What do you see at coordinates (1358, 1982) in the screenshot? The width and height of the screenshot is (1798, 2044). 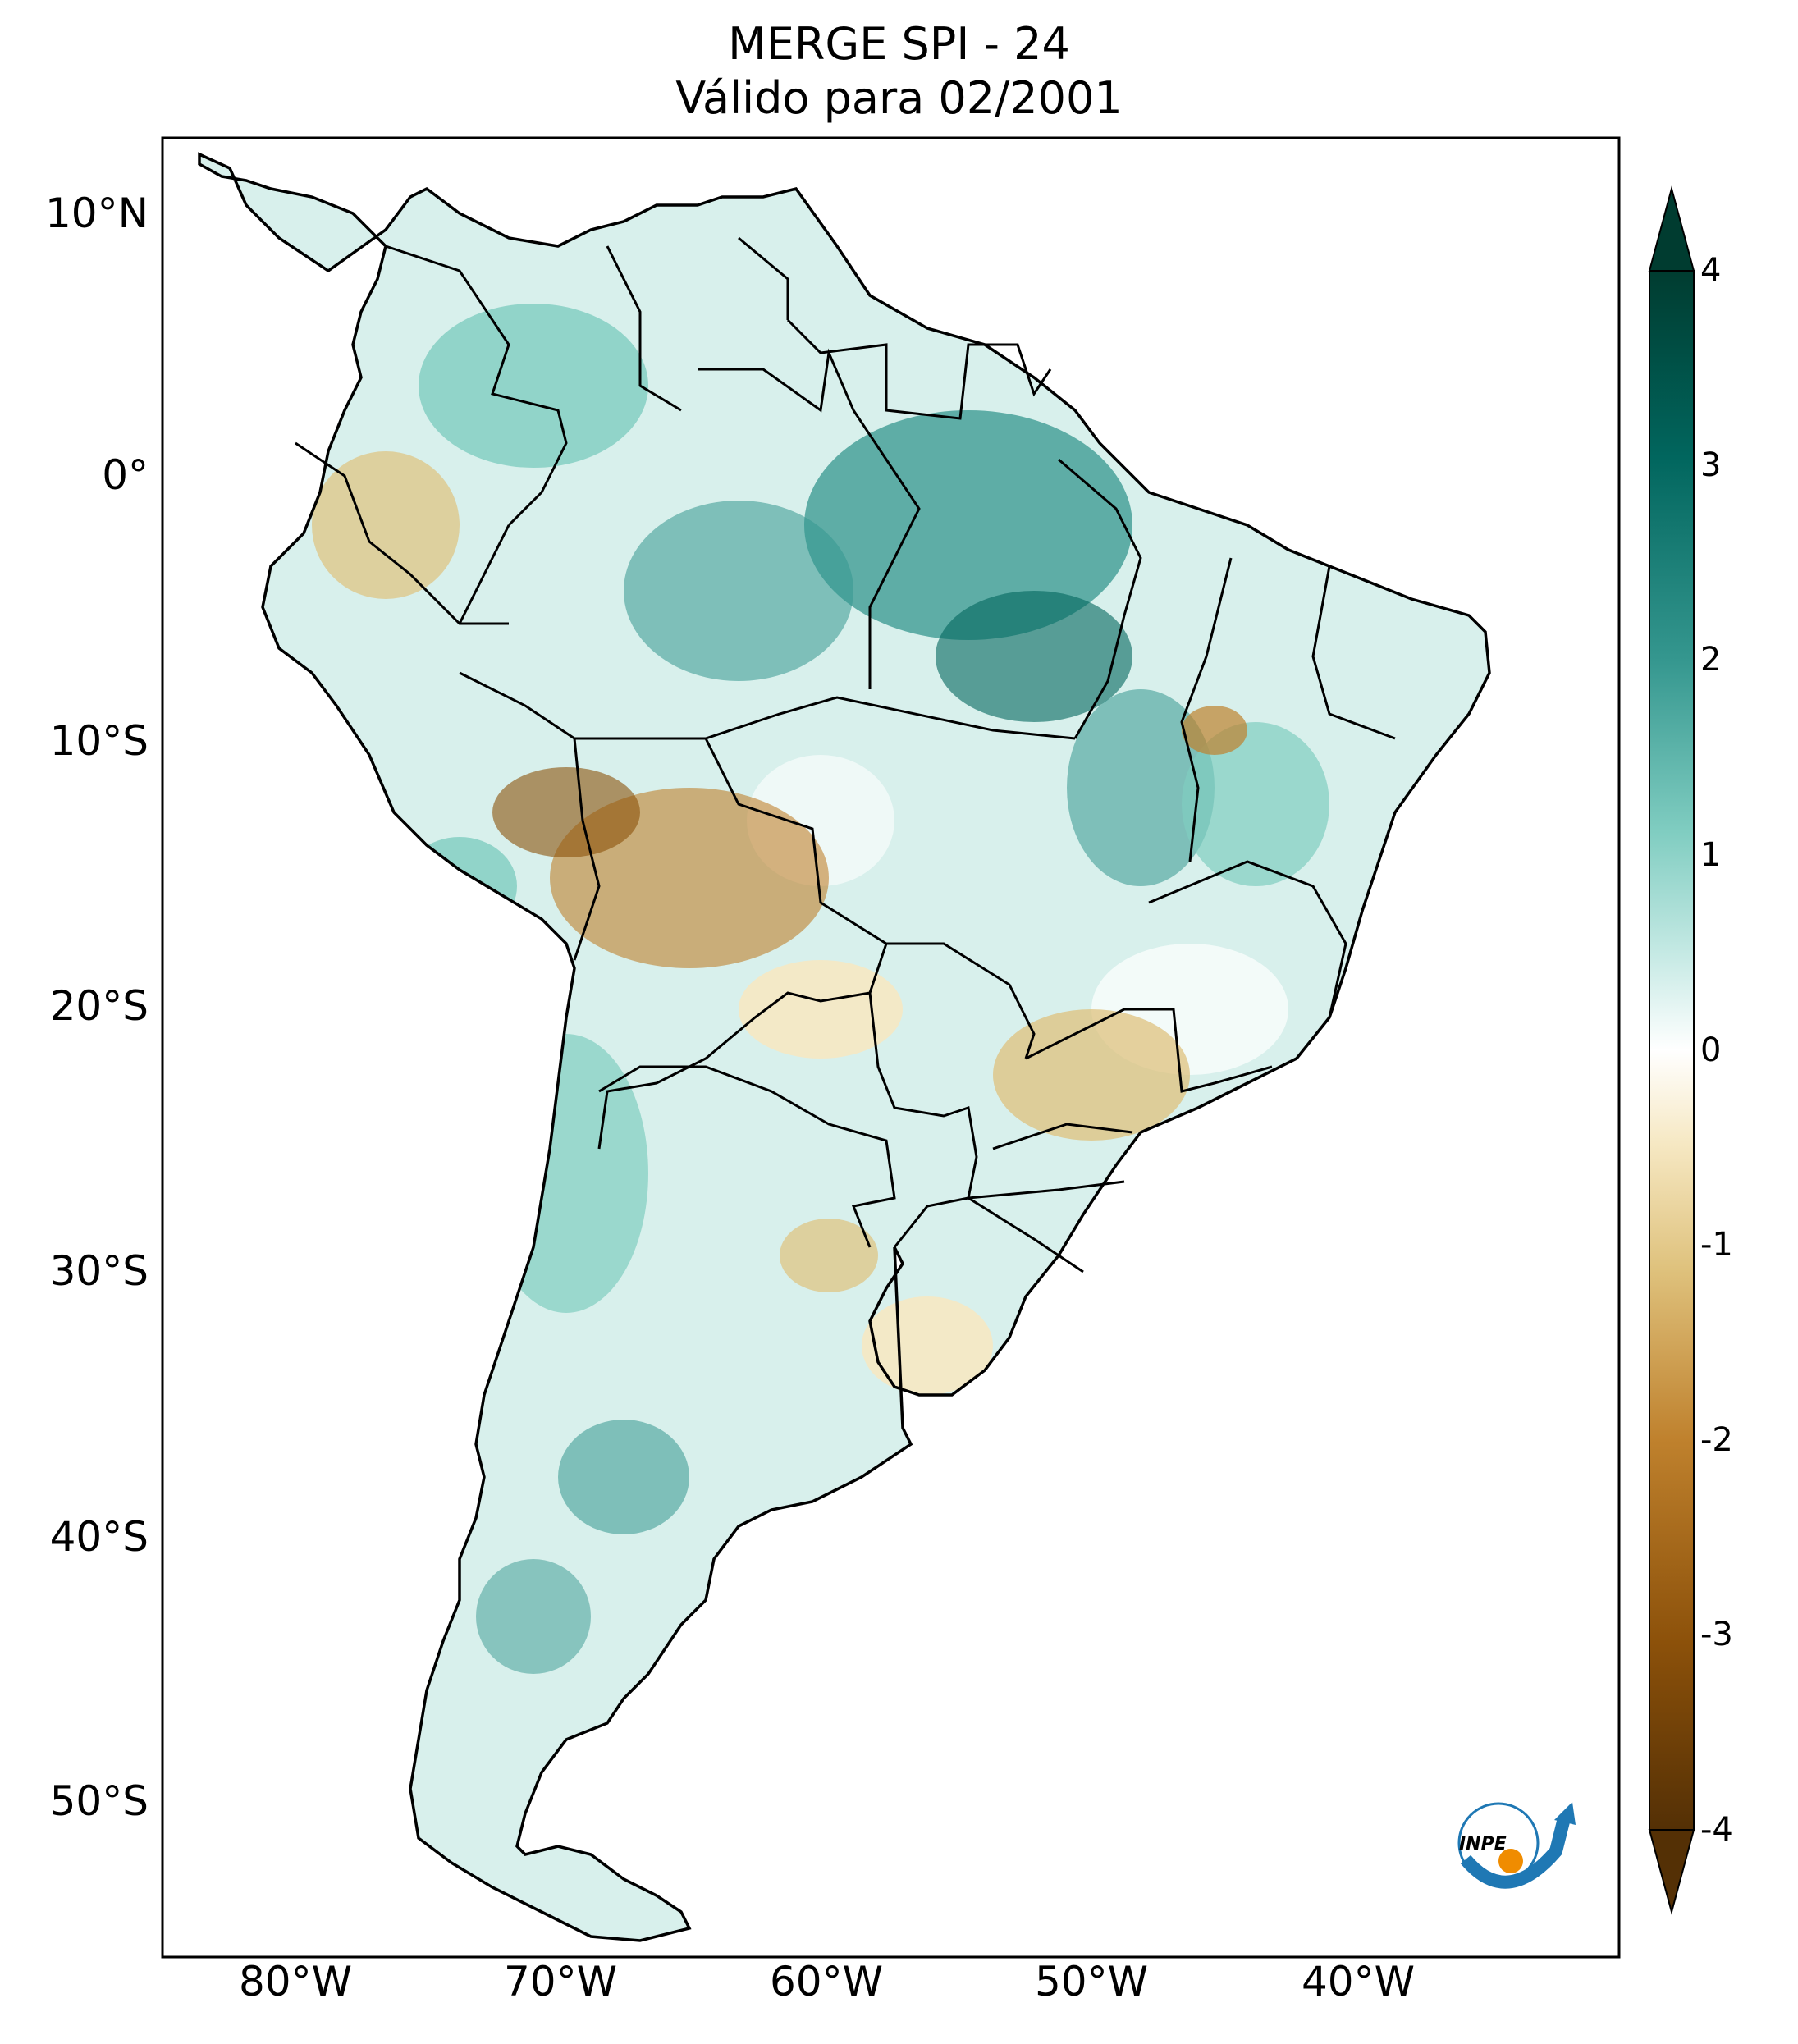 I see `lon-label-40w: 40°W` at bounding box center [1358, 1982].